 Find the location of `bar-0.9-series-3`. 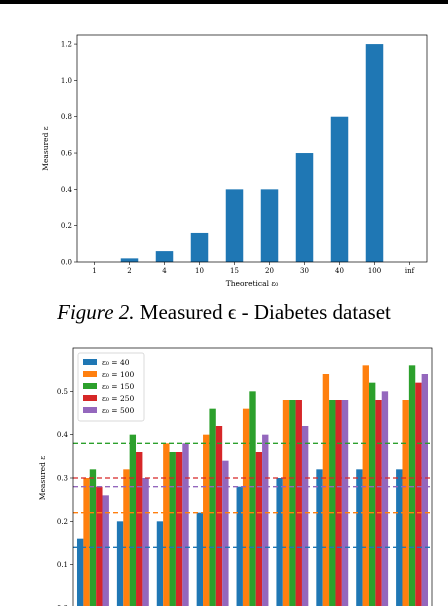

bar-0.9-series-3 is located at coordinates (372, 494).